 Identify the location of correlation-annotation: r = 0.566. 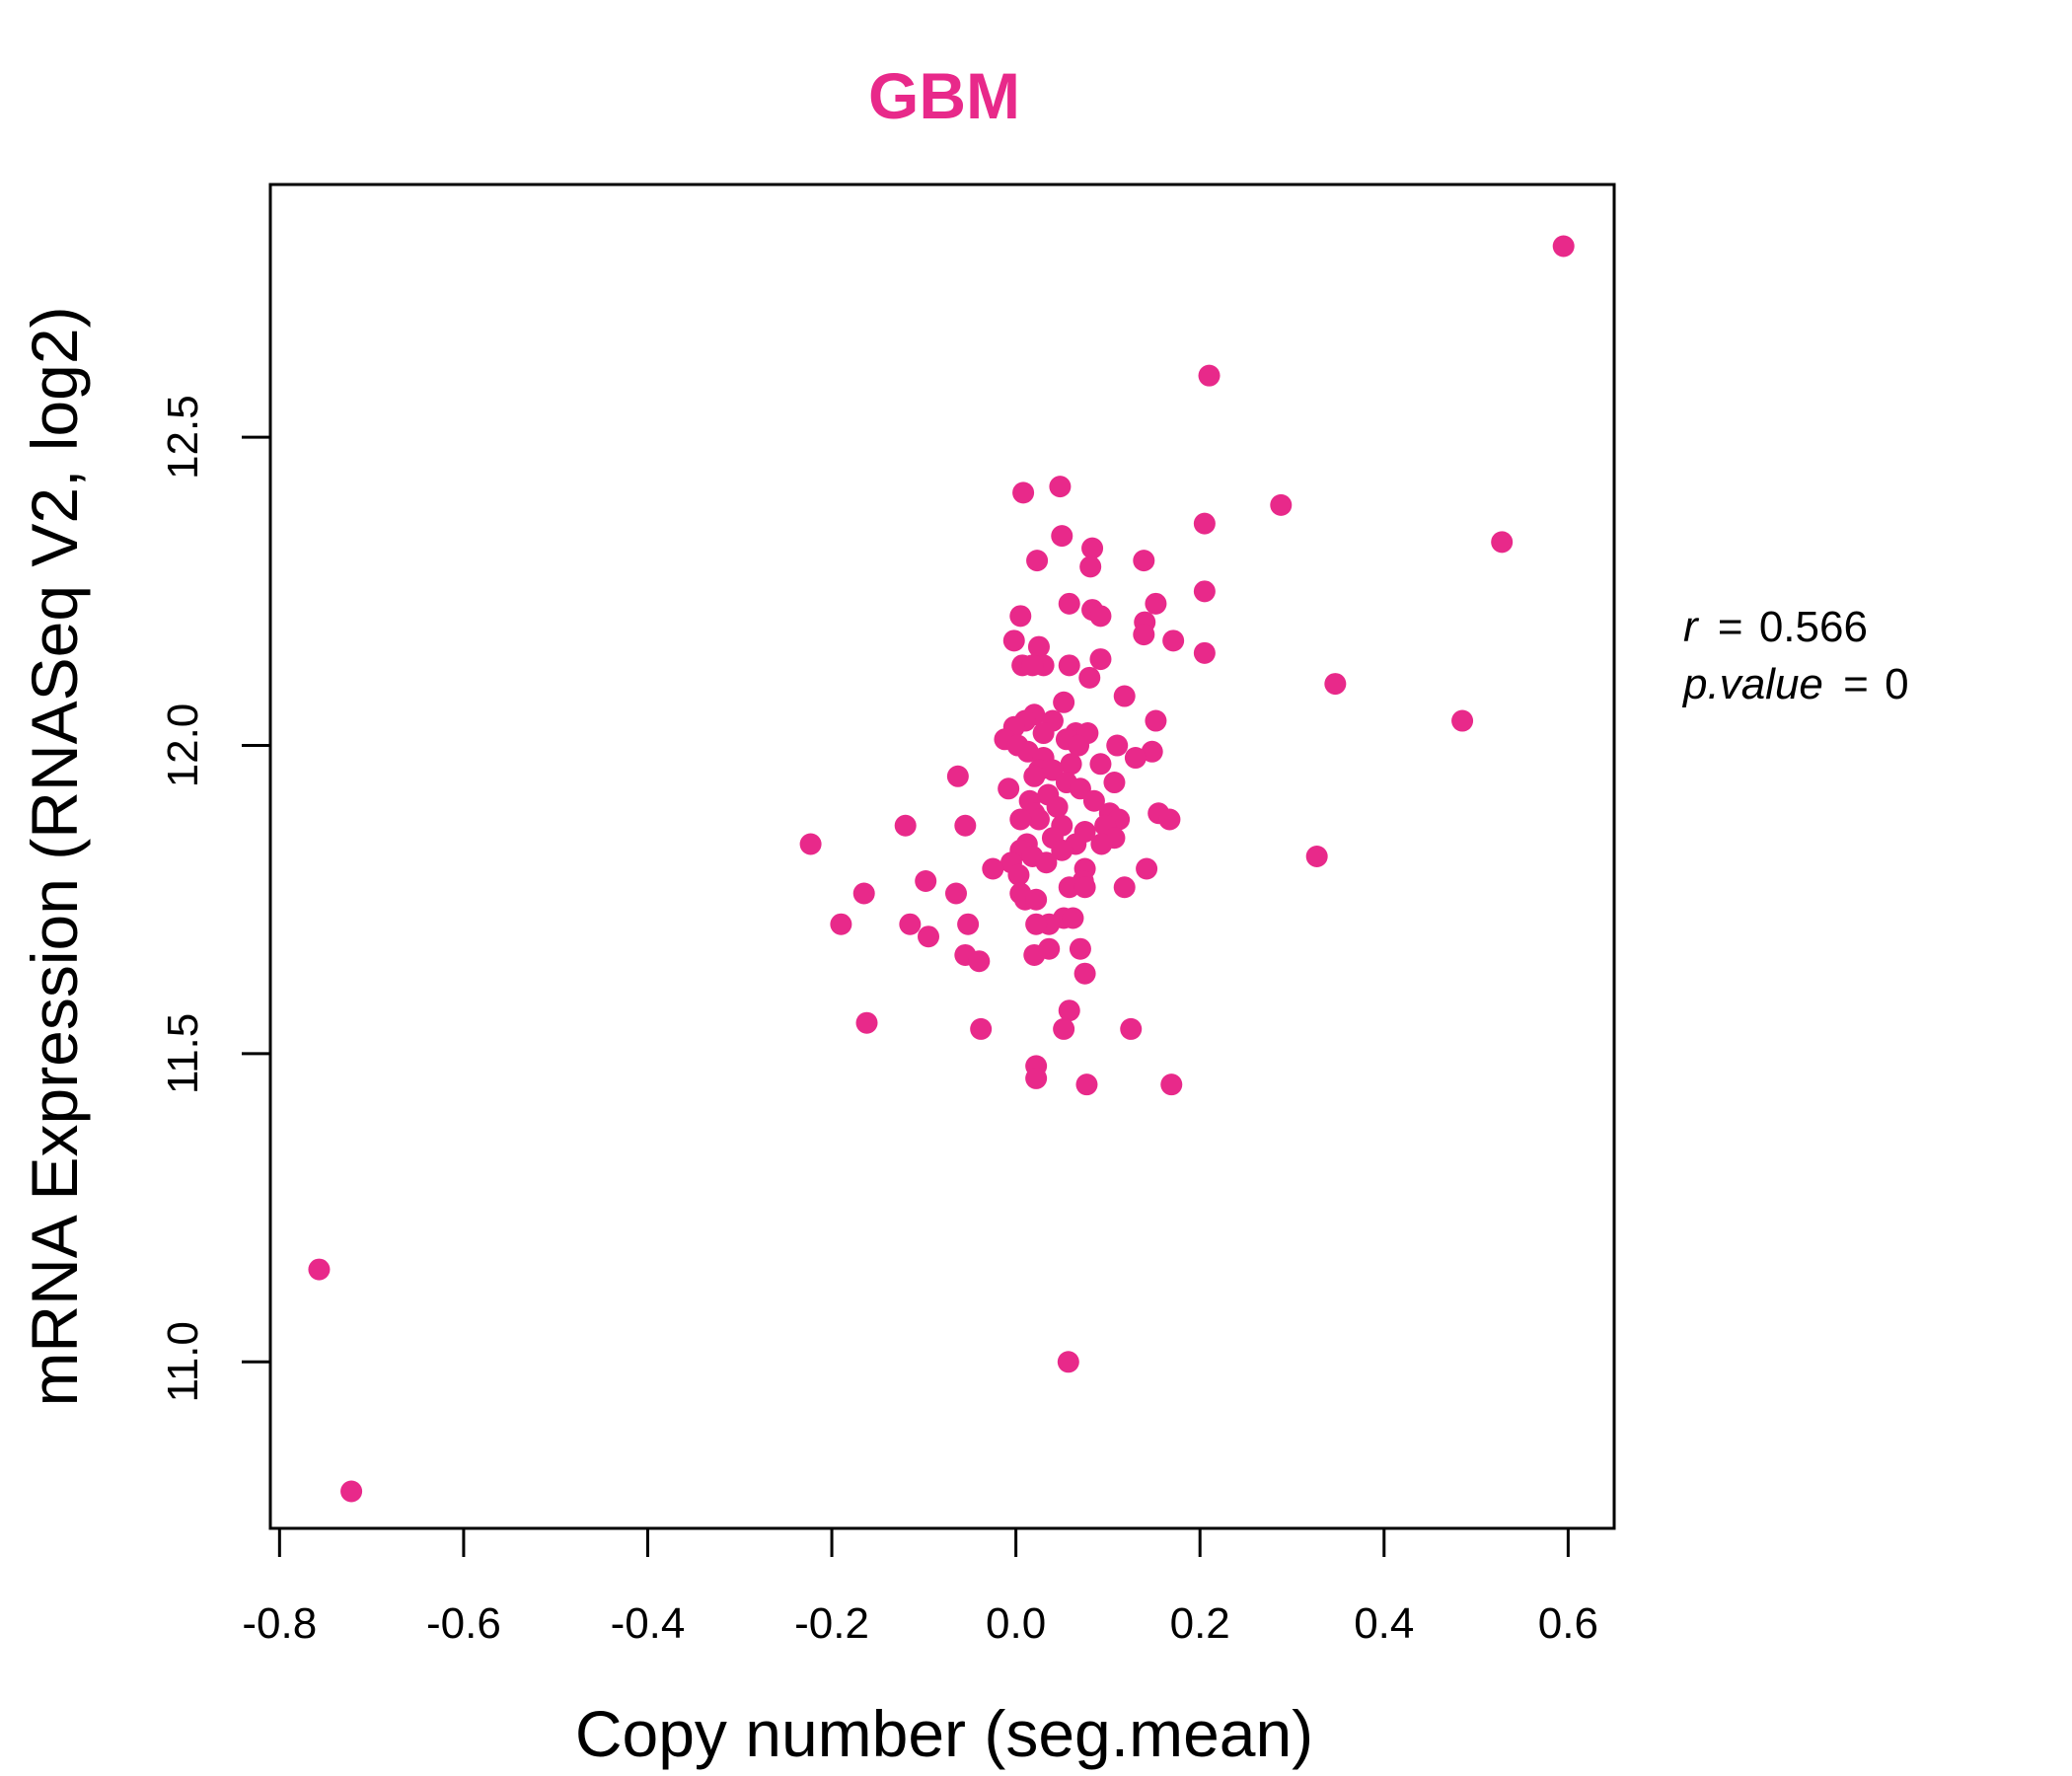
(1776, 627).